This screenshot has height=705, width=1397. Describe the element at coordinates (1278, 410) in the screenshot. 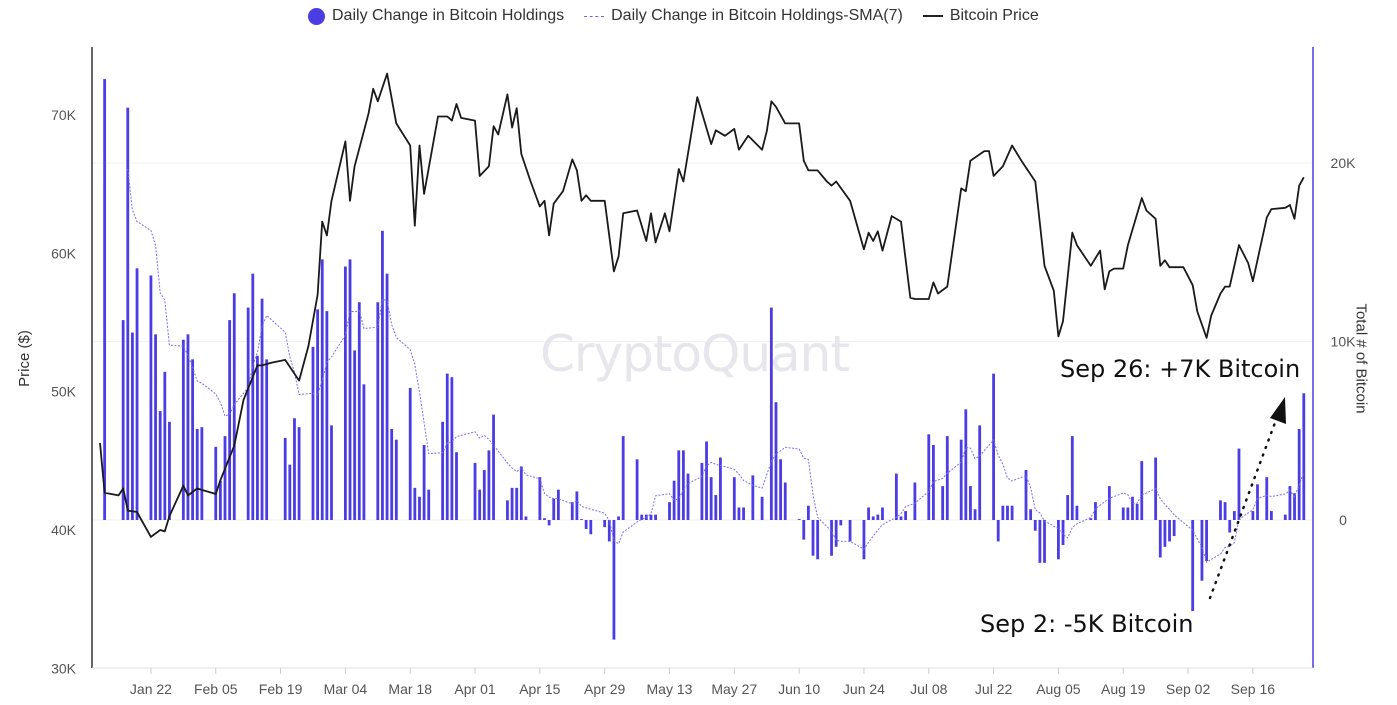

I see `arrowhead-icon` at that location.